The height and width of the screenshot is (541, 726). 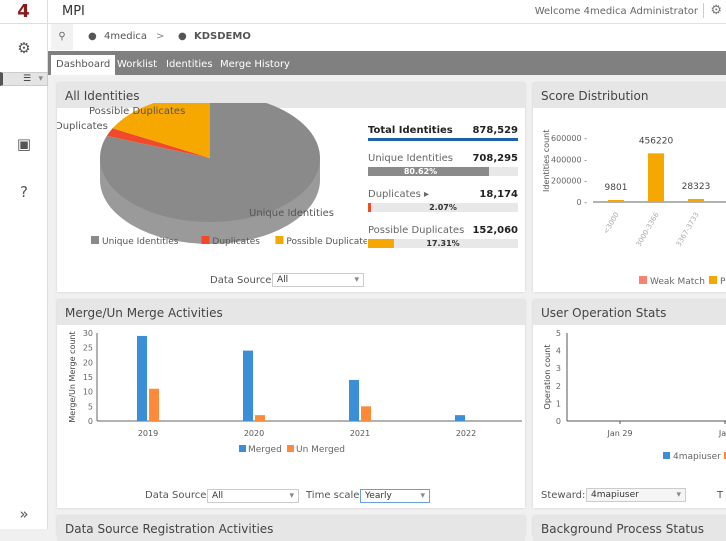 I want to click on data-label: 456220, so click(x=656, y=141).